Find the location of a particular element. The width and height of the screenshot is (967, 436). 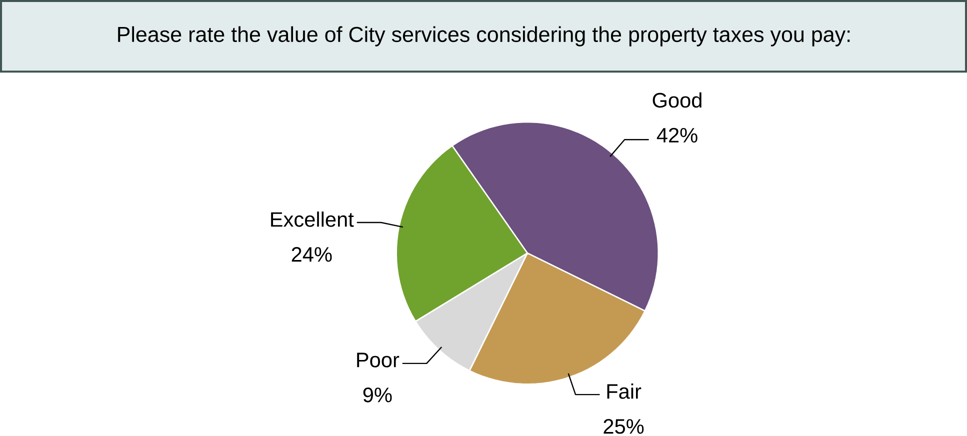

slice-label: Excellent is located at coordinates (312, 219).